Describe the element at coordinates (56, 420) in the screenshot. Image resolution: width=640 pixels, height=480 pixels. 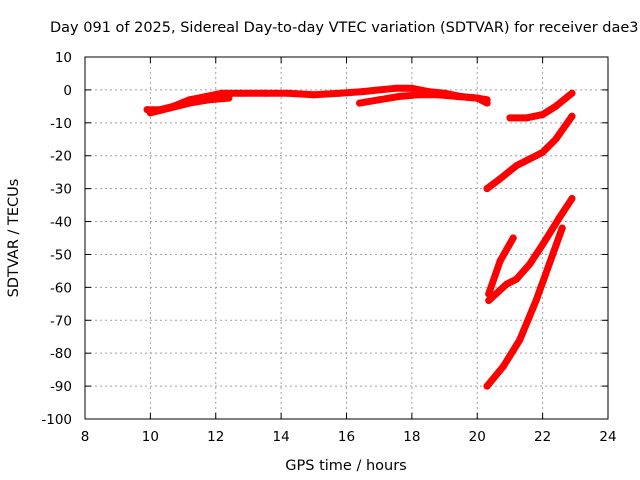
I see `y-tick-label: -100` at that location.